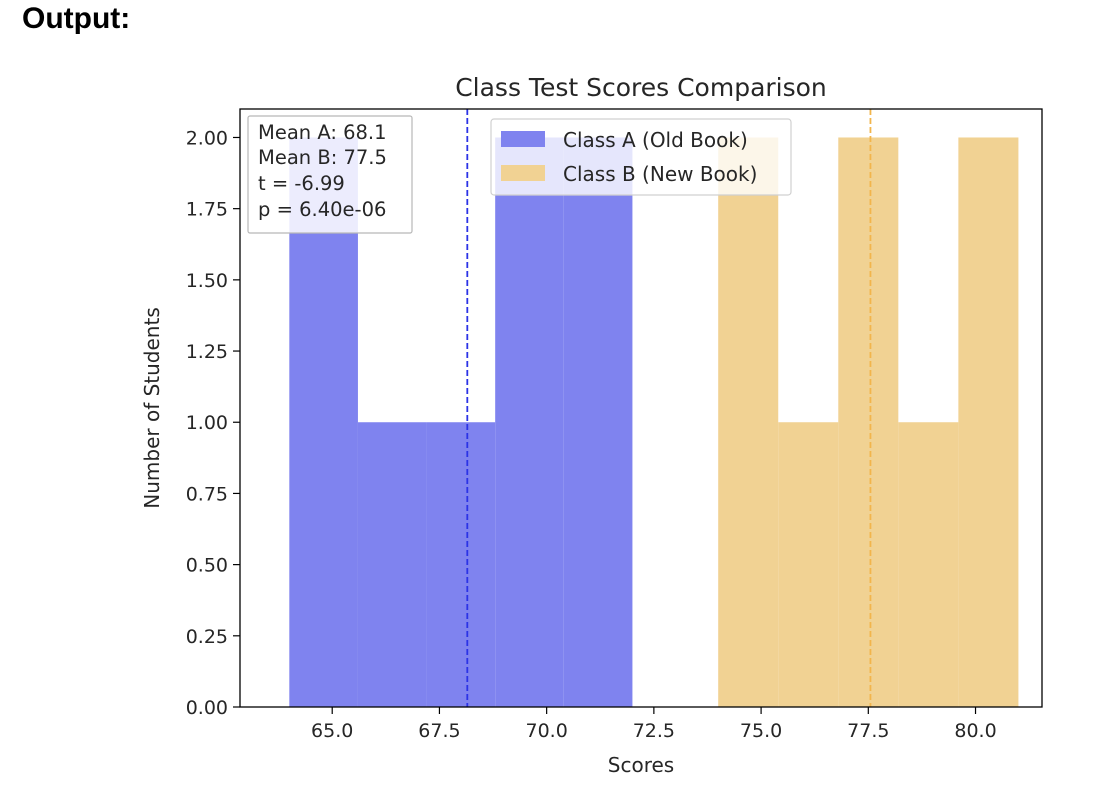  What do you see at coordinates (207, 138) in the screenshot?
I see `y-tick-label: 2.00` at bounding box center [207, 138].